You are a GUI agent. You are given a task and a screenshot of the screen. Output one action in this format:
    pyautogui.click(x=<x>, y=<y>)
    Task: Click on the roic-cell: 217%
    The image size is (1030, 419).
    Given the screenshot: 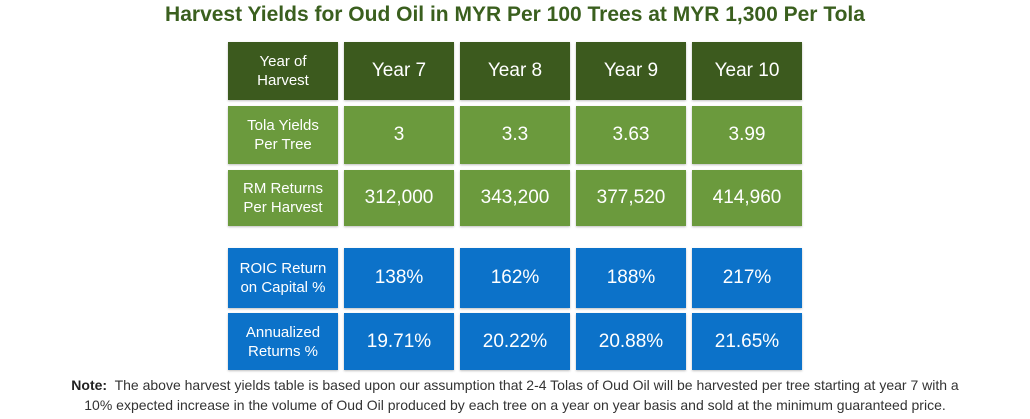 What is the action you would take?
    pyautogui.click(x=747, y=278)
    